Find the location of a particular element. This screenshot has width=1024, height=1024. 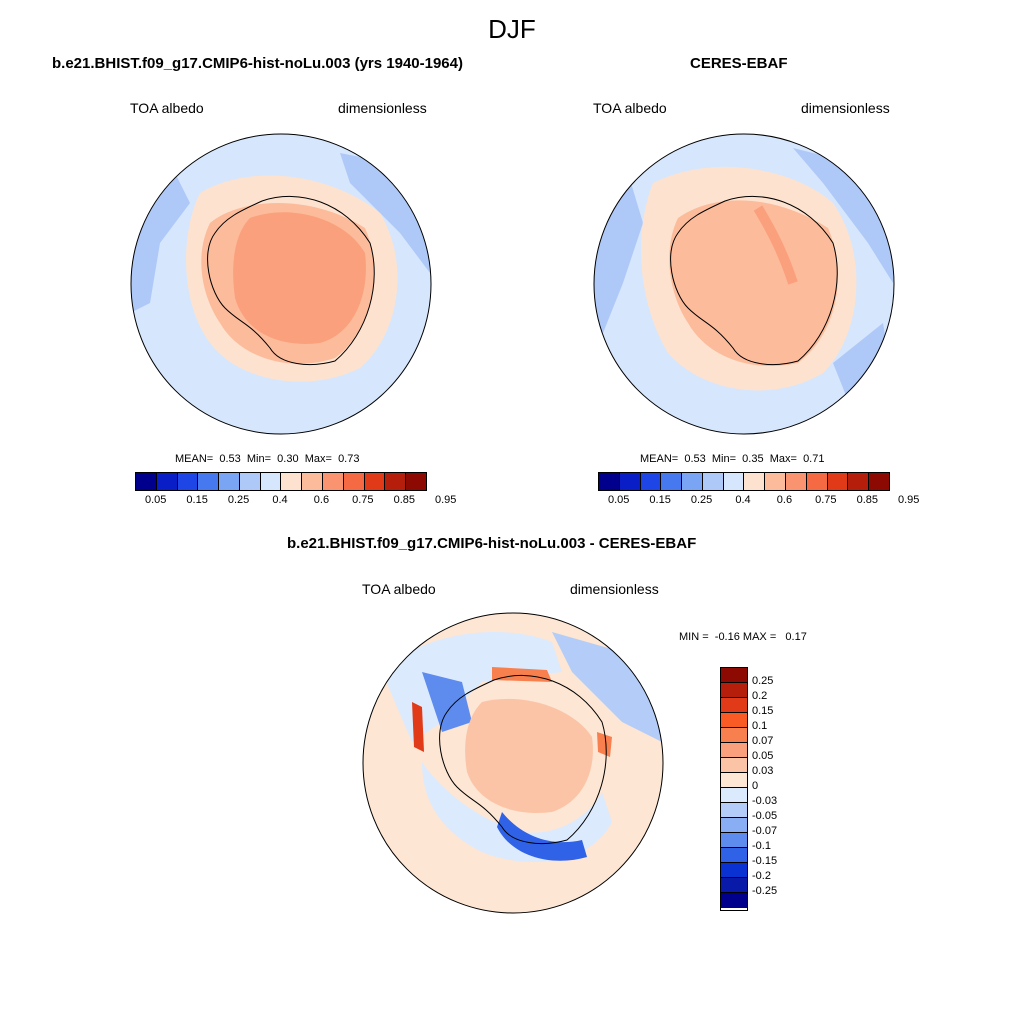

colorbar-tick-label: -0.25 is located at coordinates (765, 891).